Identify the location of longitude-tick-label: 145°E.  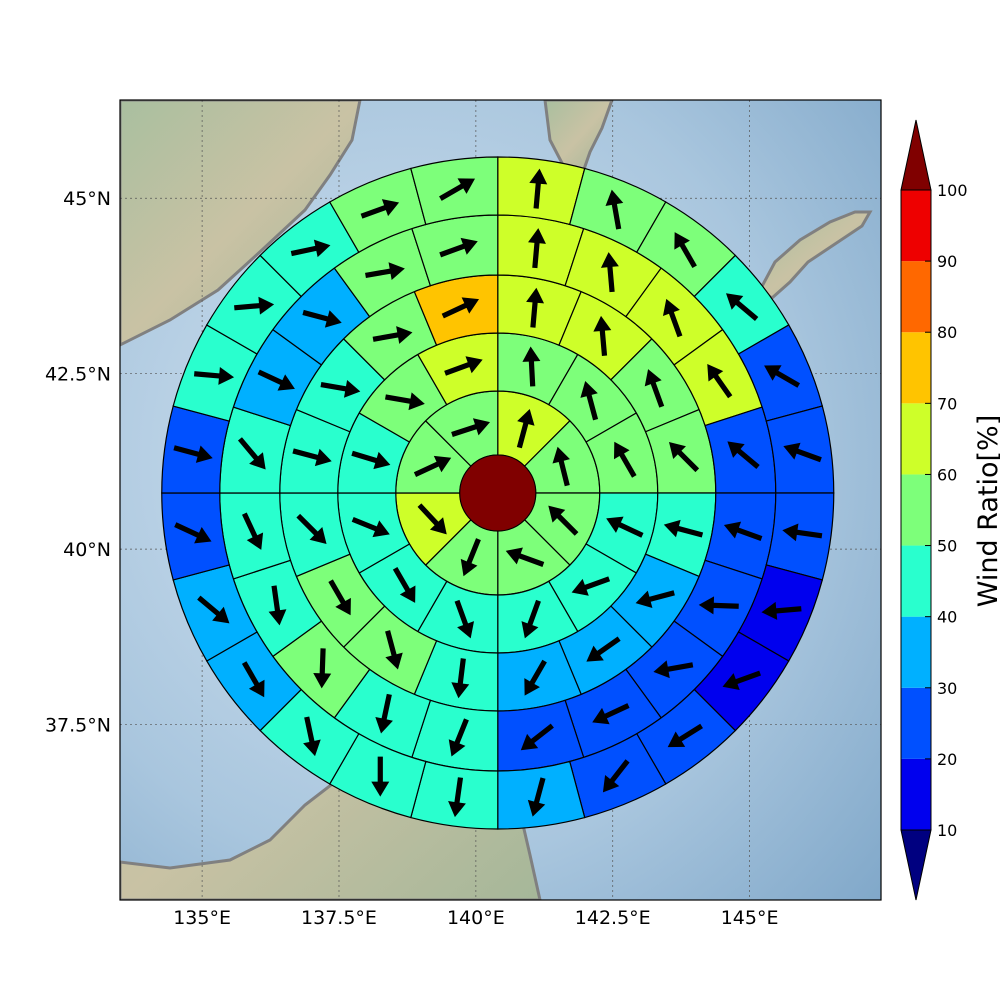
(750, 918).